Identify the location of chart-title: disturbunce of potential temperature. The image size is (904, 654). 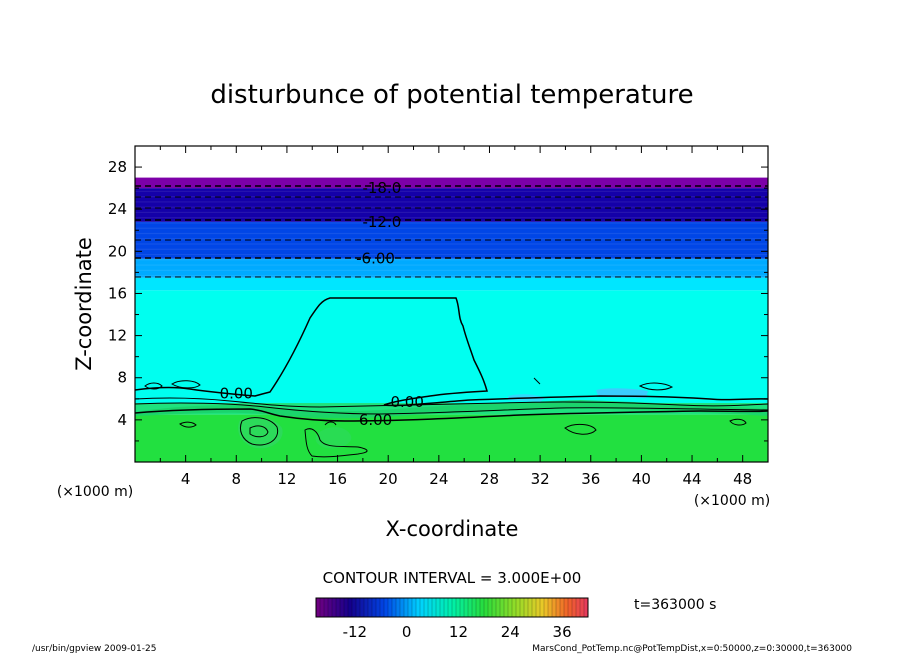
(451, 95).